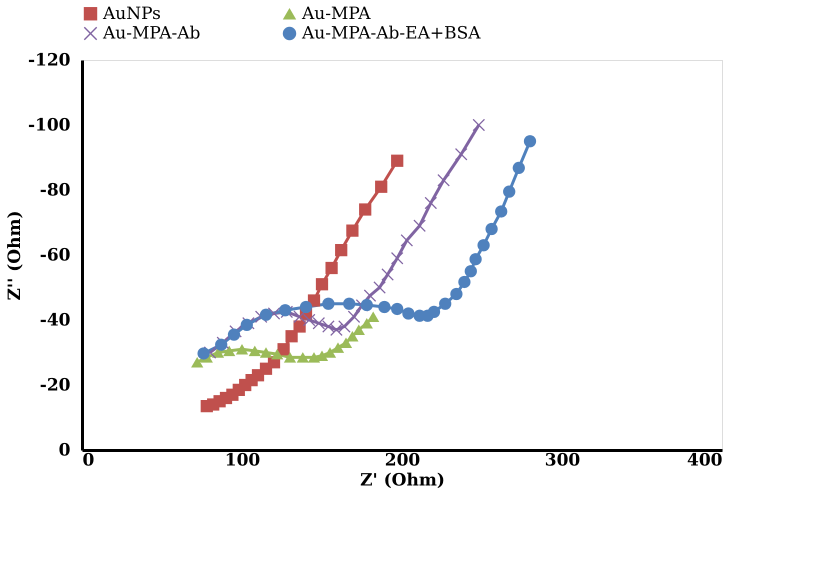 The height and width of the screenshot is (580, 825). I want to click on y-axis-title: Z'' (Ohm), so click(14, 255).